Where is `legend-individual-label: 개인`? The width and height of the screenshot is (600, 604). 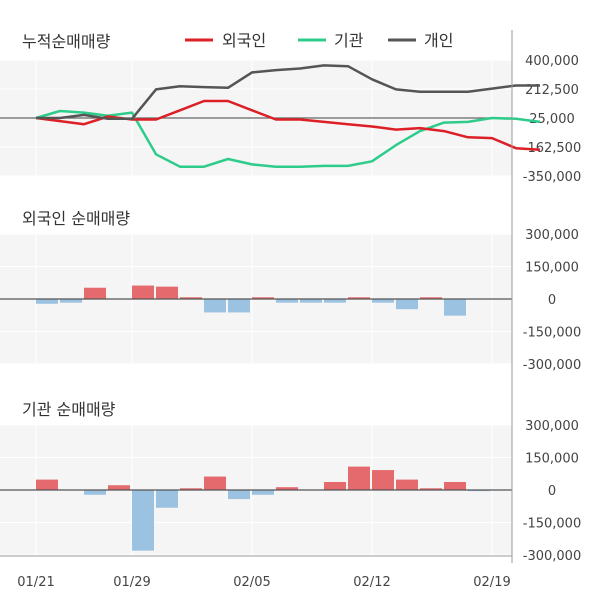
legend-individual-label: 개인 is located at coordinates (438, 40).